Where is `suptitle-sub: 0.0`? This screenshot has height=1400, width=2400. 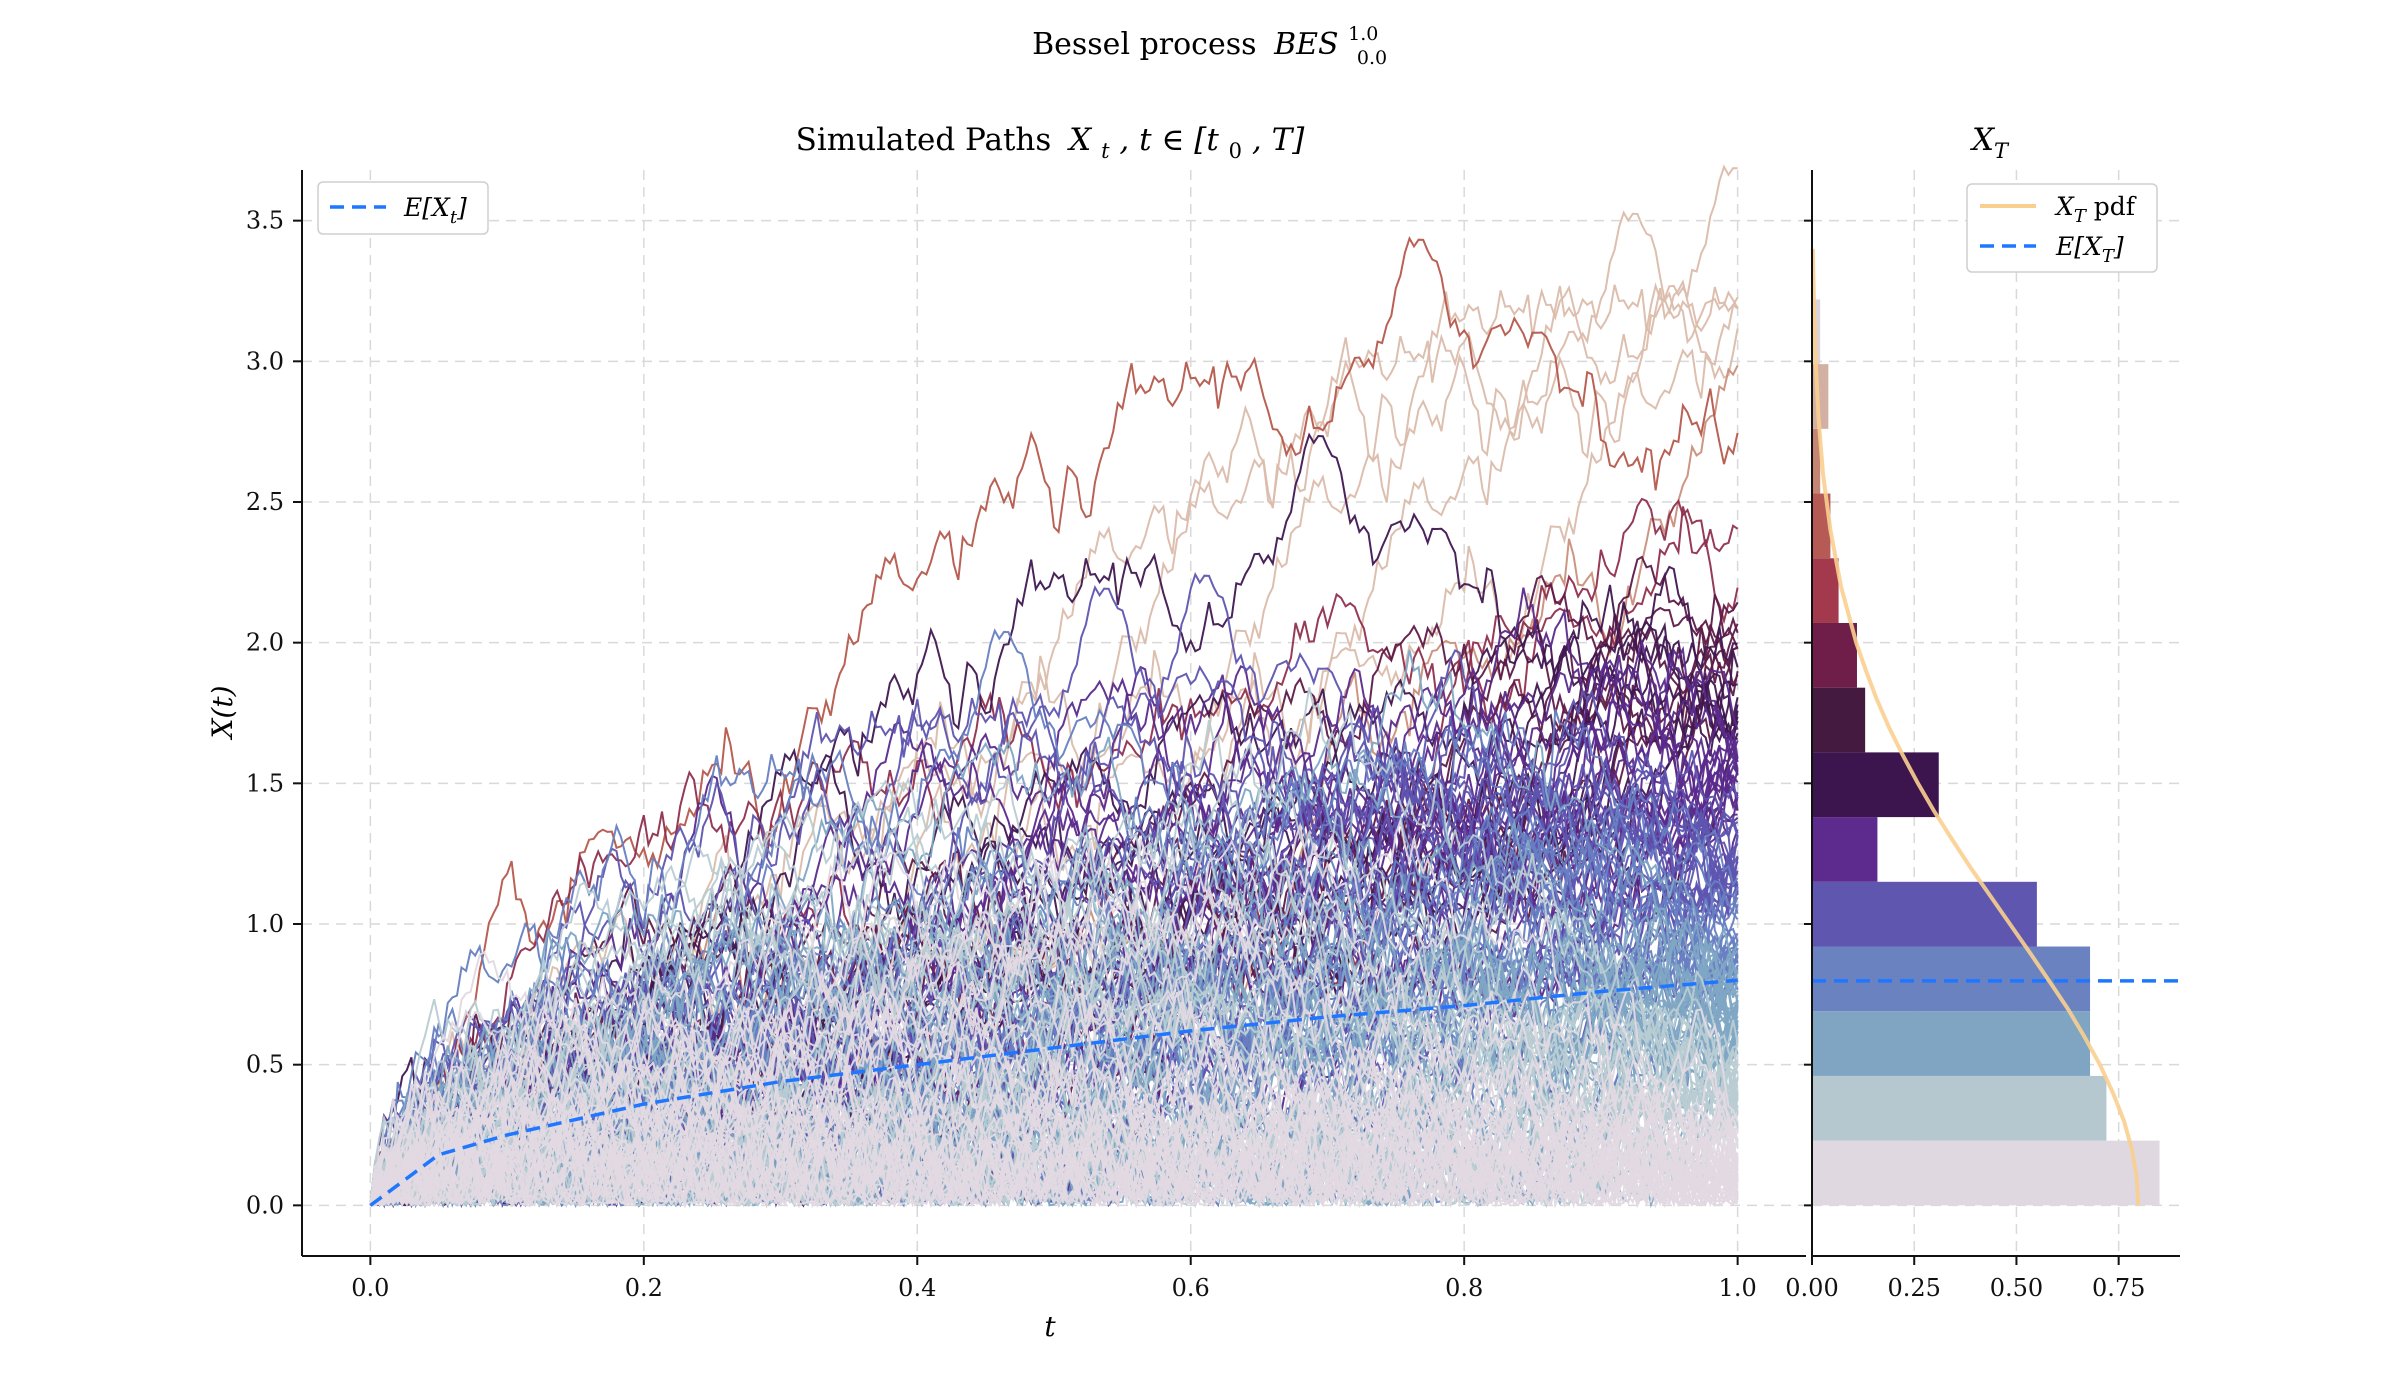 suptitle-sub: 0.0 is located at coordinates (1372, 58).